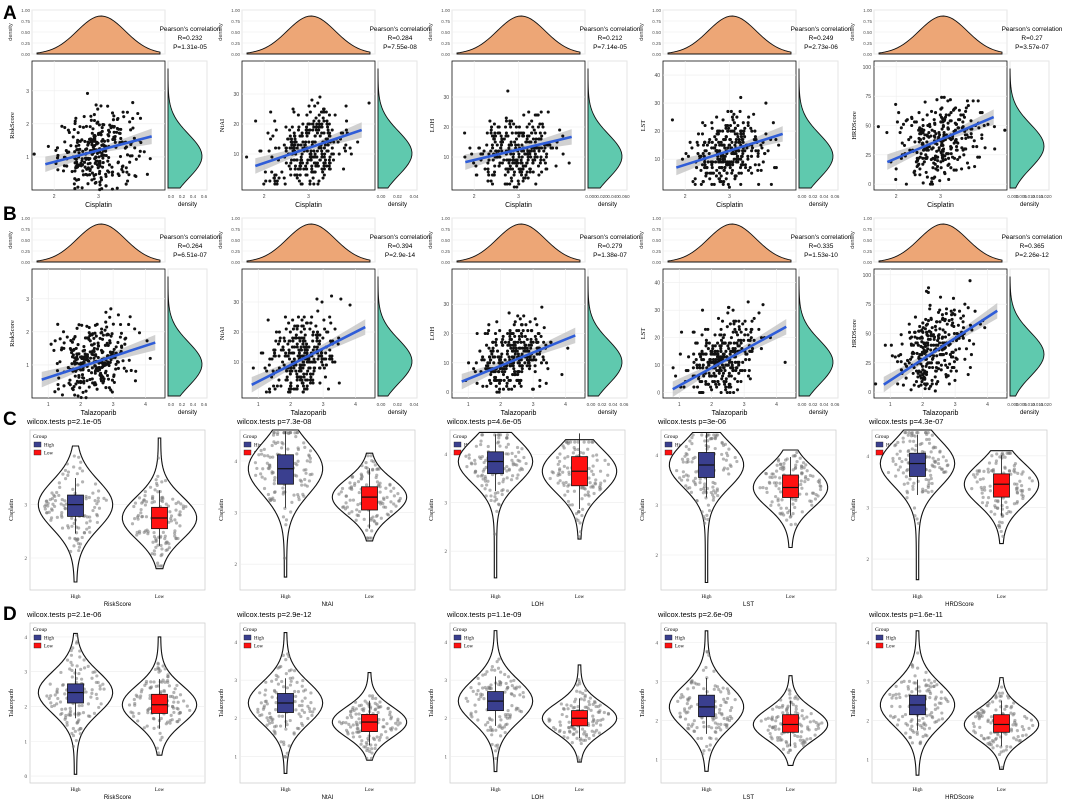  What do you see at coordinates (518, 35) in the screenshot?
I see `x-density-curve` at bounding box center [518, 35].